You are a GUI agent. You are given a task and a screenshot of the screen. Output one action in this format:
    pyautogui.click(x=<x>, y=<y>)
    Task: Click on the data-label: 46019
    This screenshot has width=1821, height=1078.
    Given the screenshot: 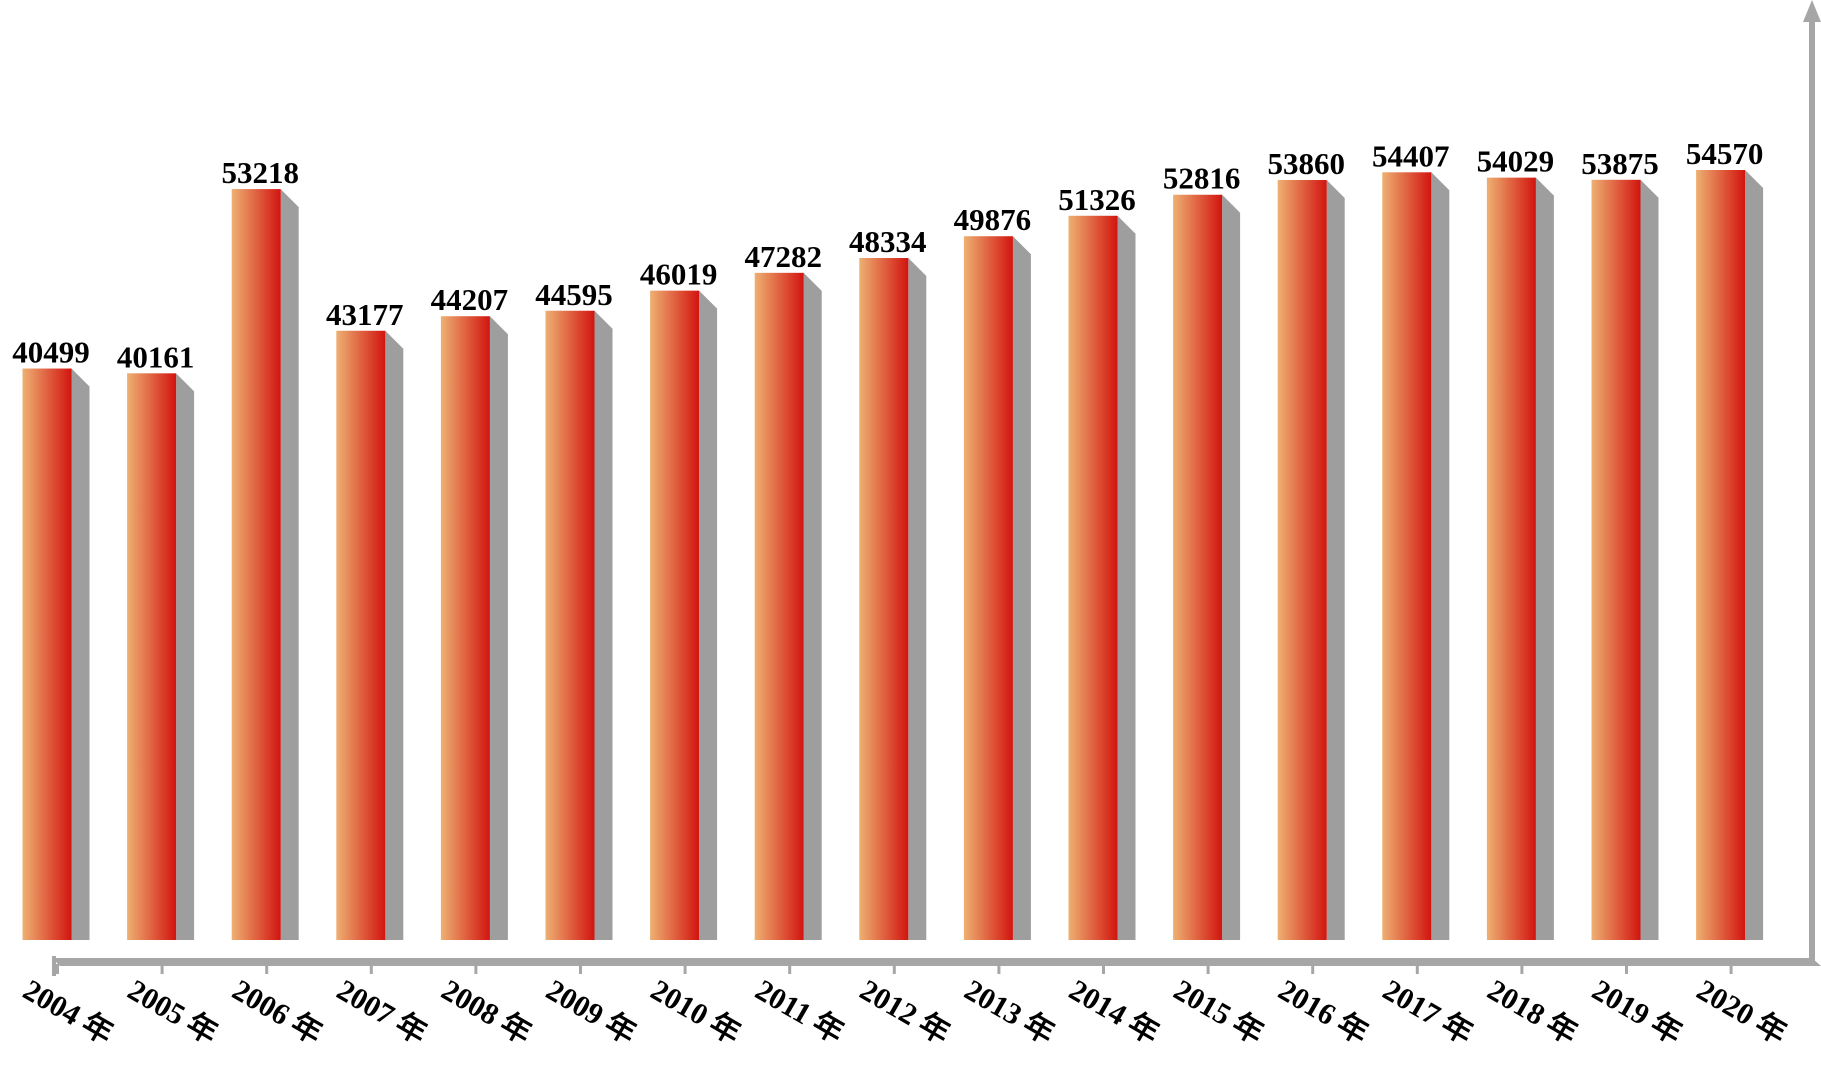 What is the action you would take?
    pyautogui.click(x=679, y=274)
    